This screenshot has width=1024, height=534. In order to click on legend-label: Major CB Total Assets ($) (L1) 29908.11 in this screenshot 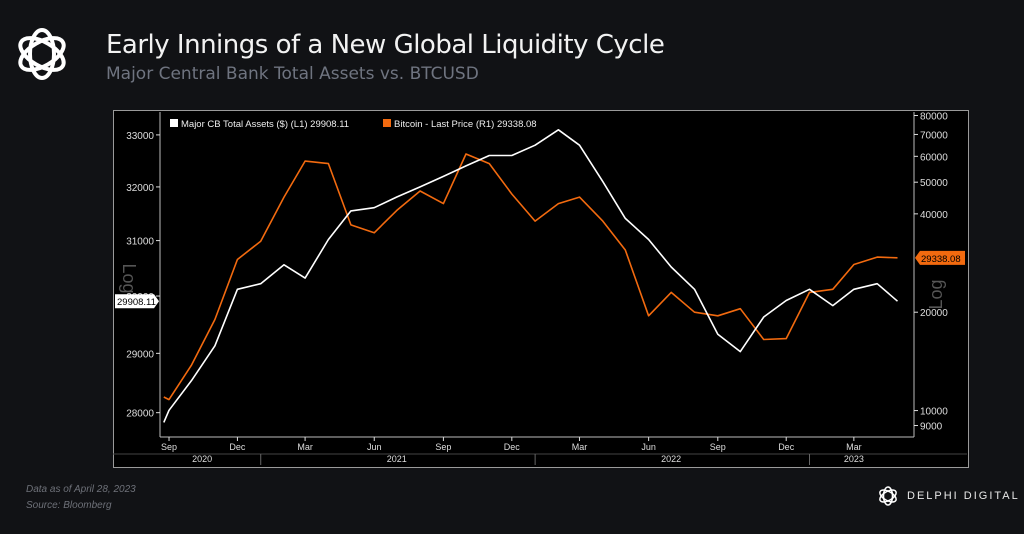, I will do `click(265, 124)`.